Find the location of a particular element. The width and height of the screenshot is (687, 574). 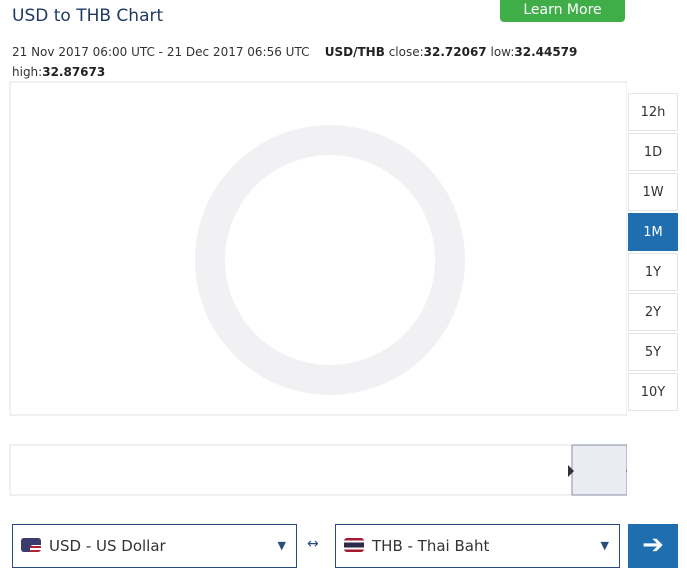

learn-more-button: Learn More is located at coordinates (562, 11).